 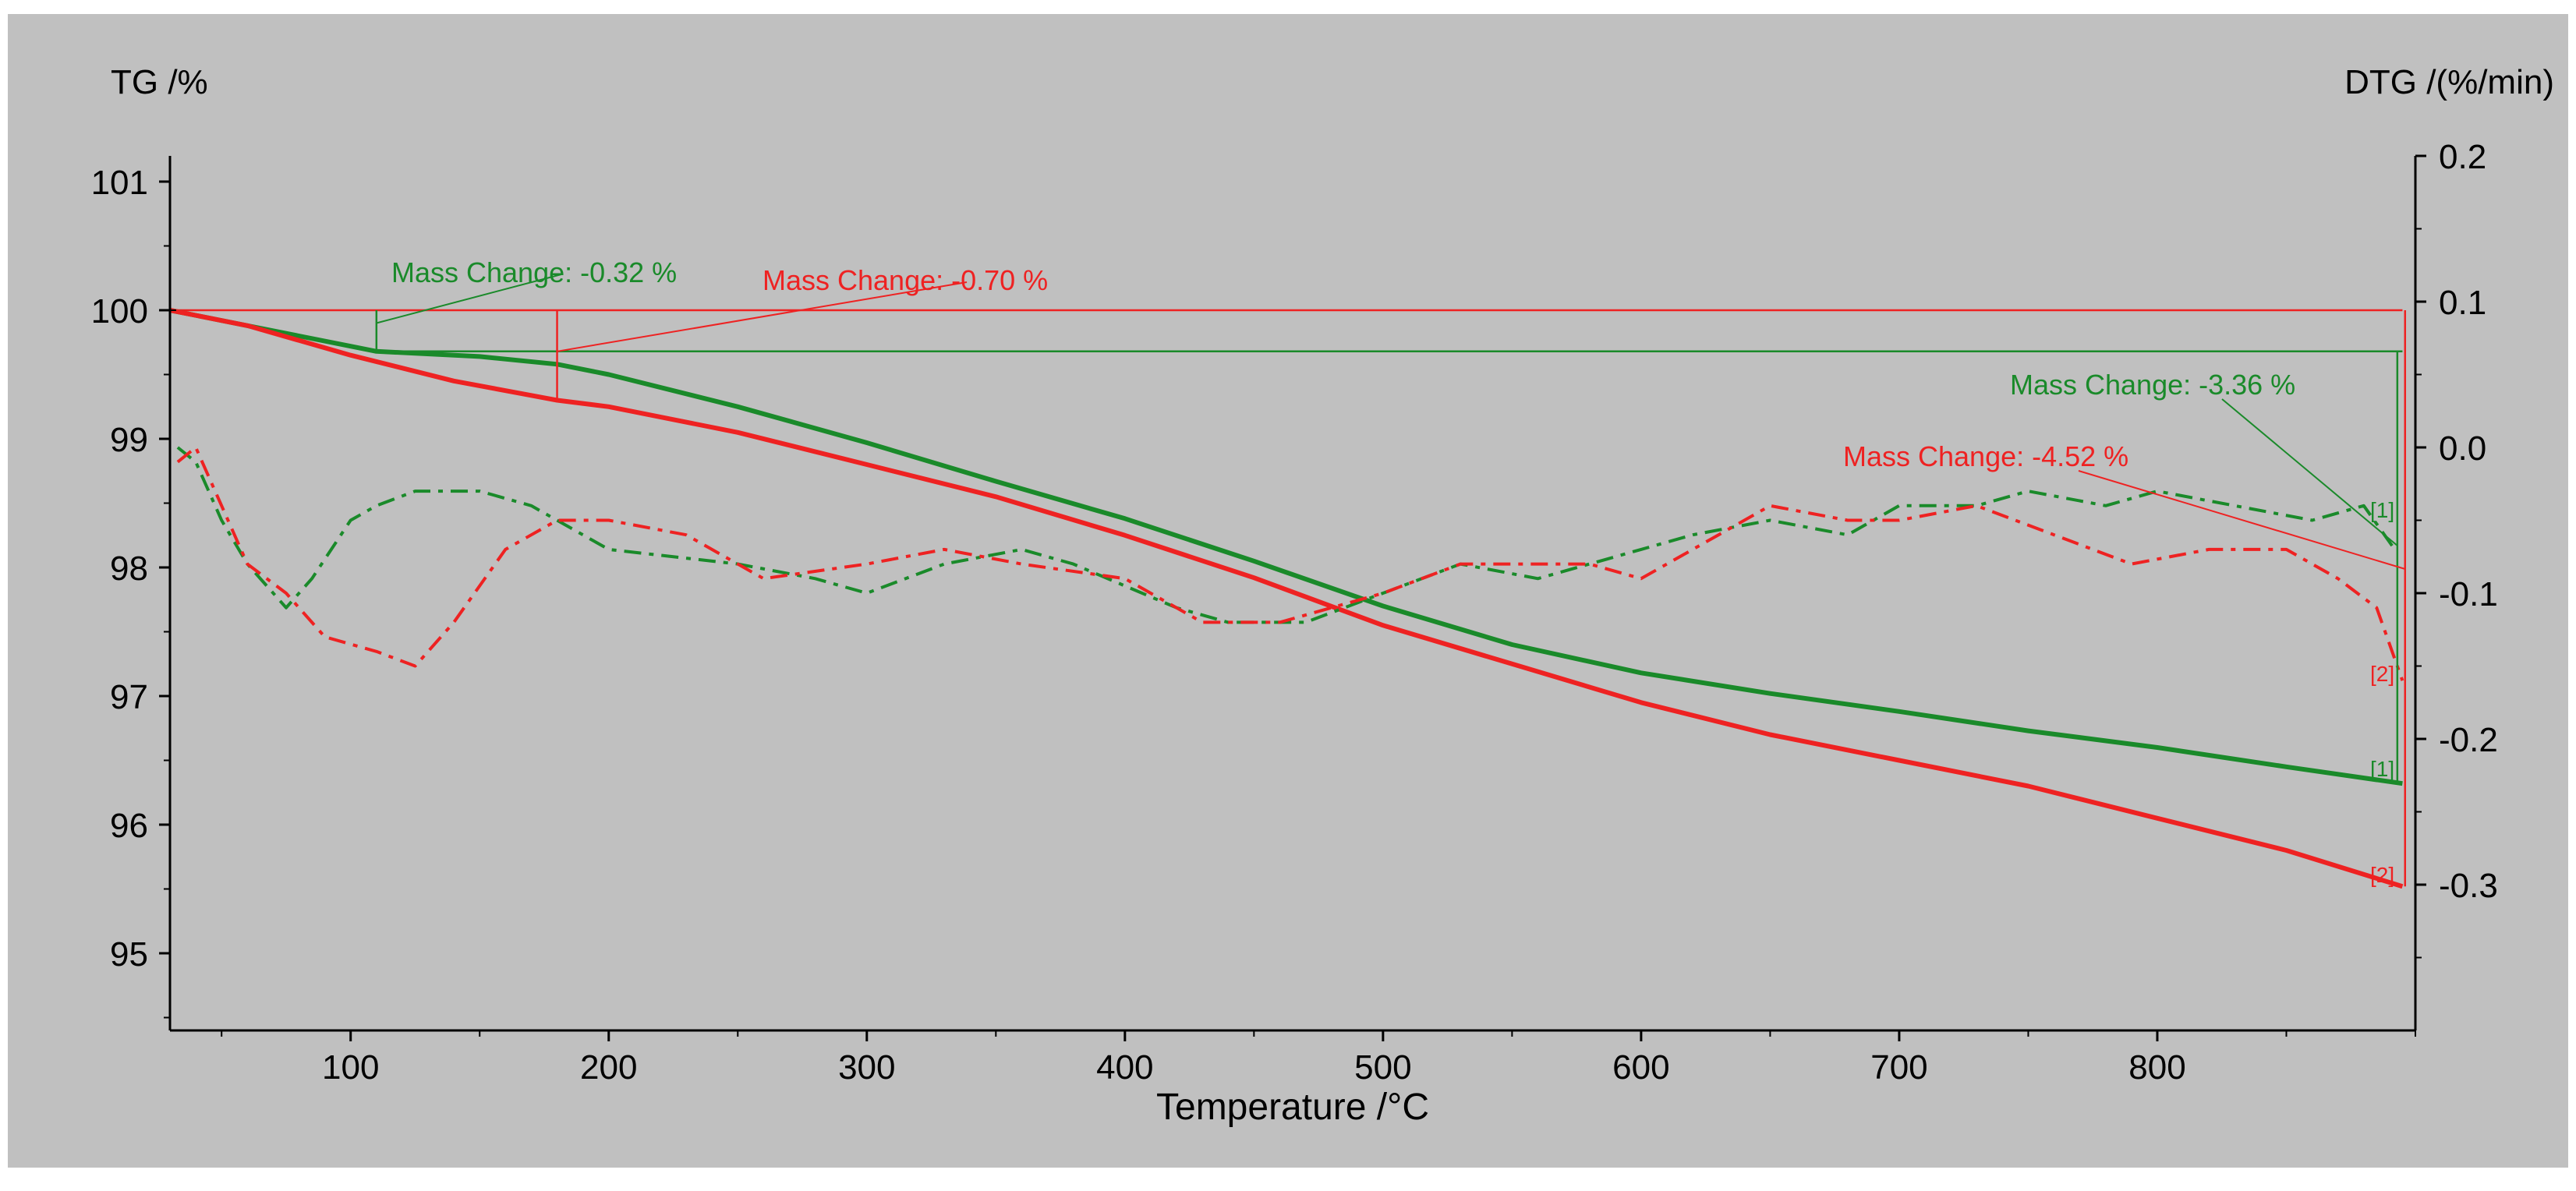 I want to click on mass-change-label-green-1: Mass Change: -0.32 %, so click(x=534, y=272).